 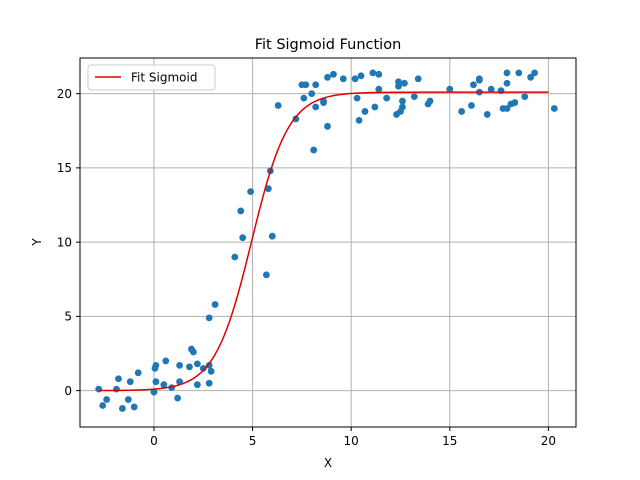 What do you see at coordinates (68, 317) in the screenshot?
I see `y-tick-label: 5` at bounding box center [68, 317].